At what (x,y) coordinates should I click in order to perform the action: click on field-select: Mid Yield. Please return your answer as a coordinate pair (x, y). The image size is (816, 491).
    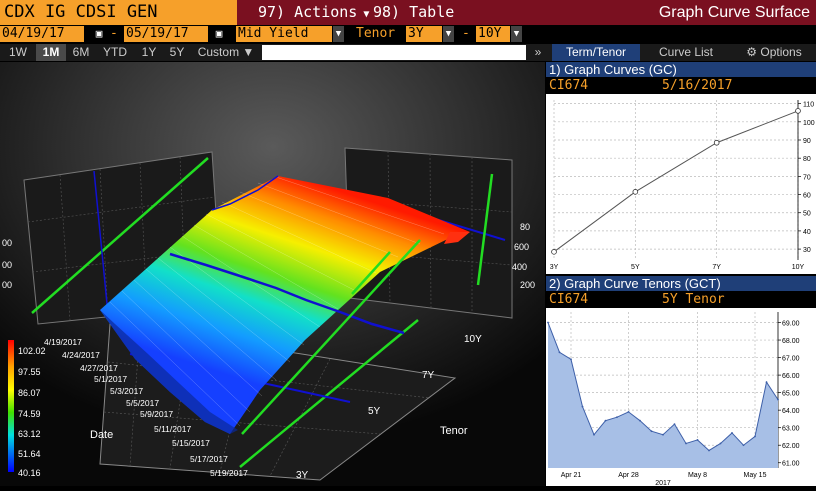
    Looking at the image, I should click on (284, 34).